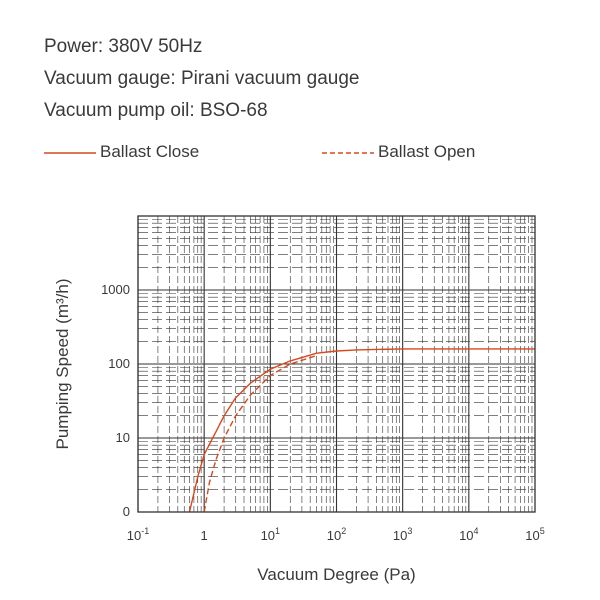 Image resolution: width=600 pixels, height=600 pixels. What do you see at coordinates (427, 151) in the screenshot?
I see `legend-label-ballast-open: Ballast Open` at bounding box center [427, 151].